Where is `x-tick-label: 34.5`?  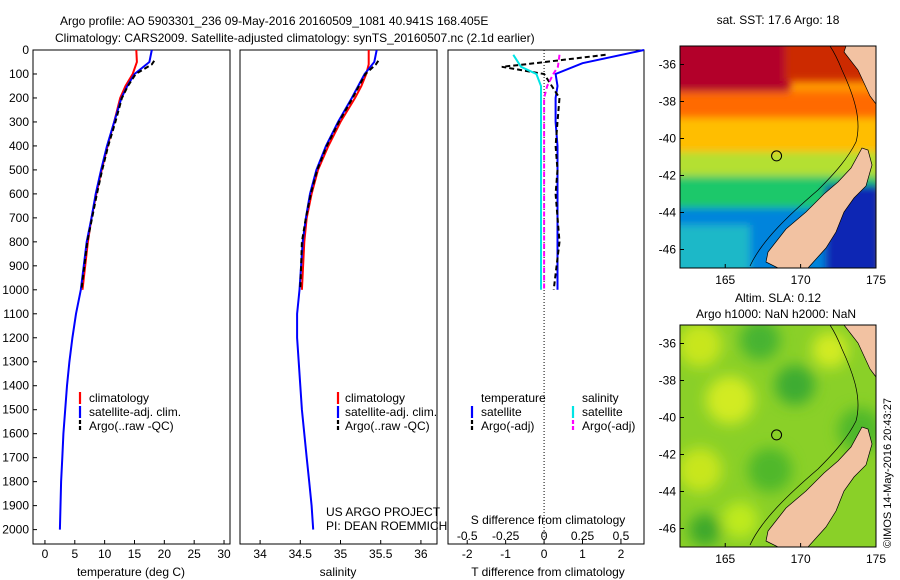
x-tick-label: 34.5 is located at coordinates (301, 554).